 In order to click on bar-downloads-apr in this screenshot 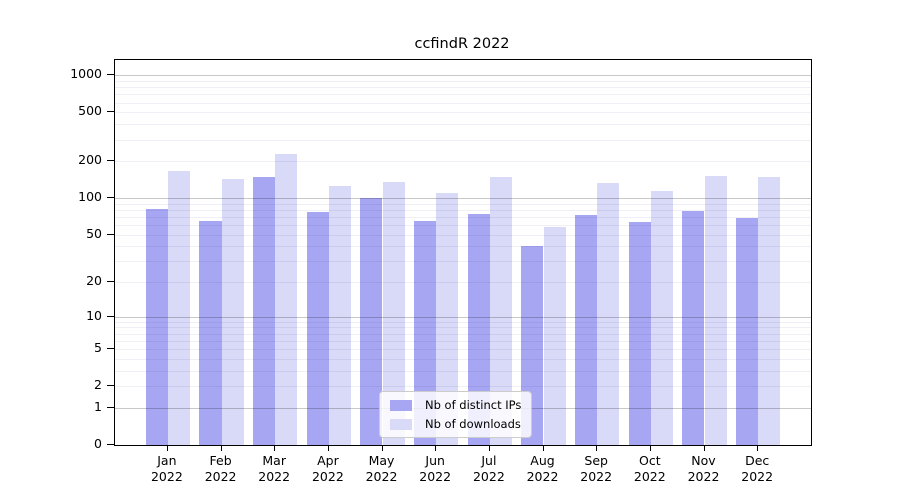, I will do `click(340, 315)`.